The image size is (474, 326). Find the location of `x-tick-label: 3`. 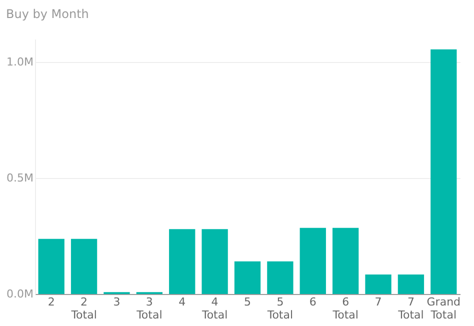

x-tick-label: 3 is located at coordinates (116, 302).